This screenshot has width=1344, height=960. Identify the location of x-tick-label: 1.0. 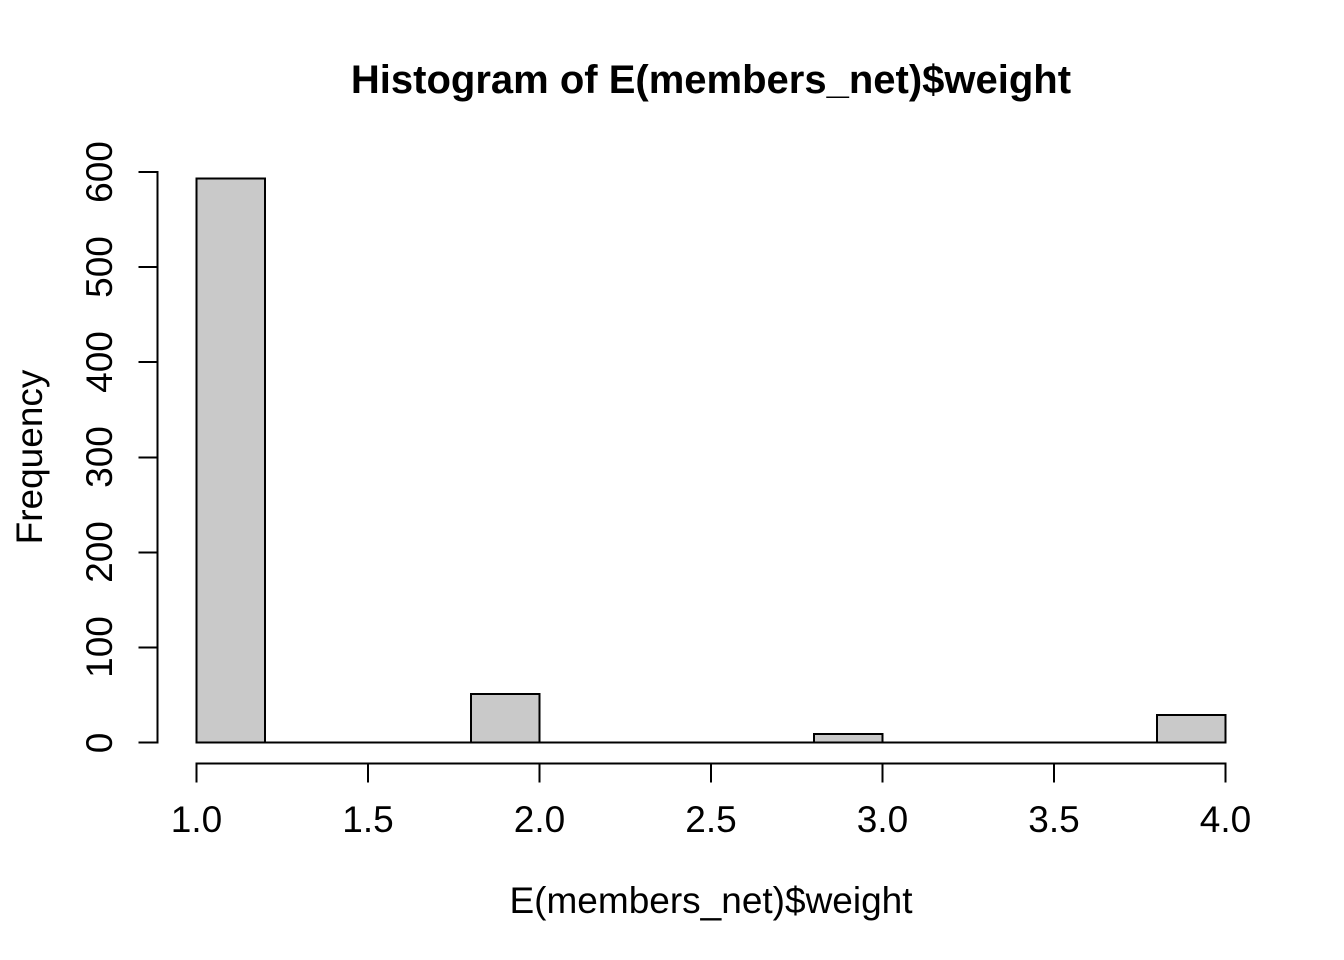
(196, 819).